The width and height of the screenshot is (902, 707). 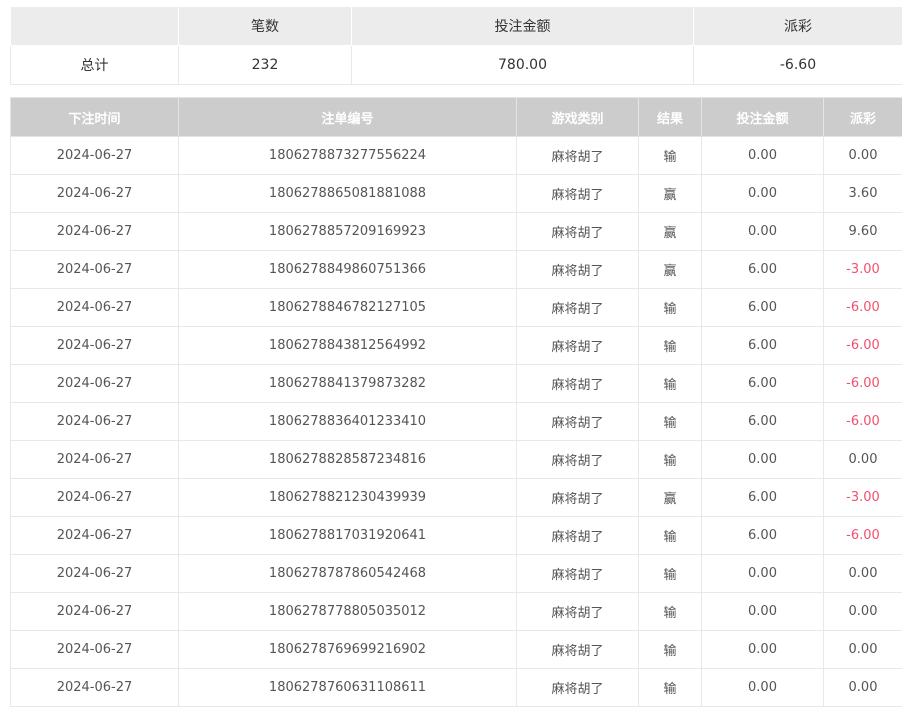 What do you see at coordinates (348, 612) in the screenshot?
I see `cell-bet-id: 1806278778805035012` at bounding box center [348, 612].